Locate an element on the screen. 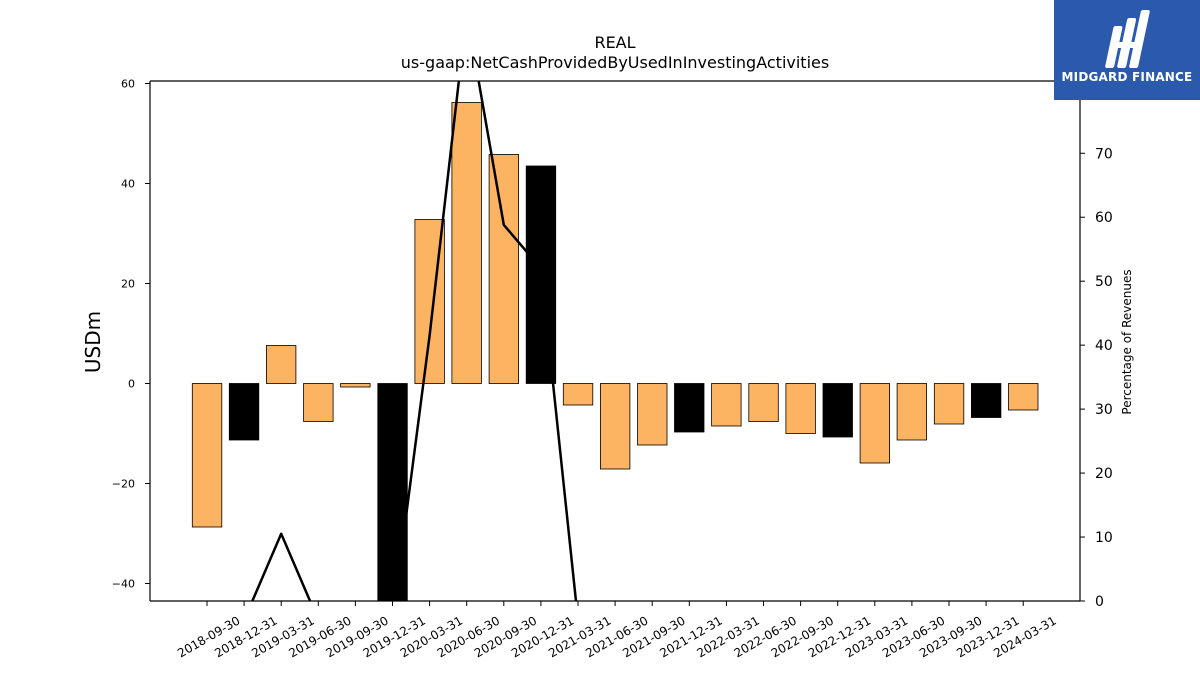  y2-tick-label: 30 is located at coordinates (1104, 410).